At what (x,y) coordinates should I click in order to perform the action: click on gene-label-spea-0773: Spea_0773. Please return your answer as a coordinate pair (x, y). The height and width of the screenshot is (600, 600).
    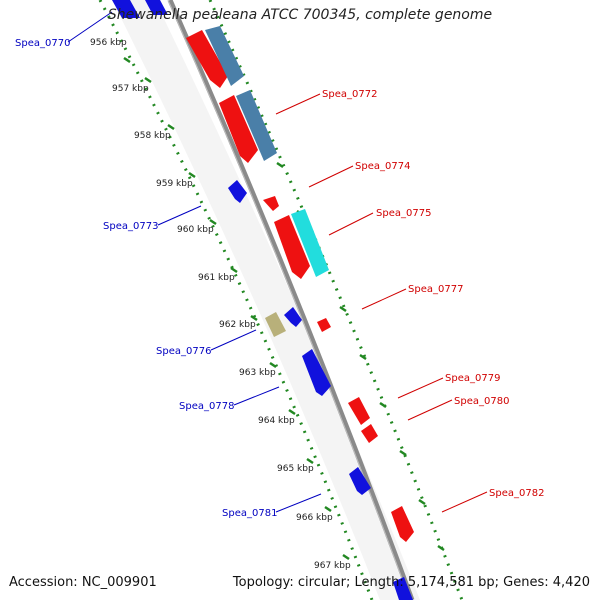
    Looking at the image, I should click on (130, 226).